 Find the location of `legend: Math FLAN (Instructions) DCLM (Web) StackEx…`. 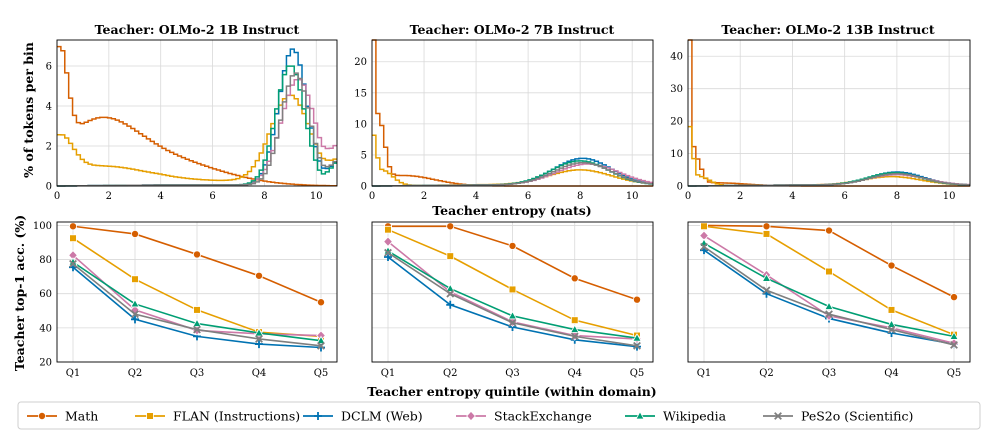

legend: Math FLAN (Instructions) DCLM (Web) StackEx… is located at coordinates (499, 415).